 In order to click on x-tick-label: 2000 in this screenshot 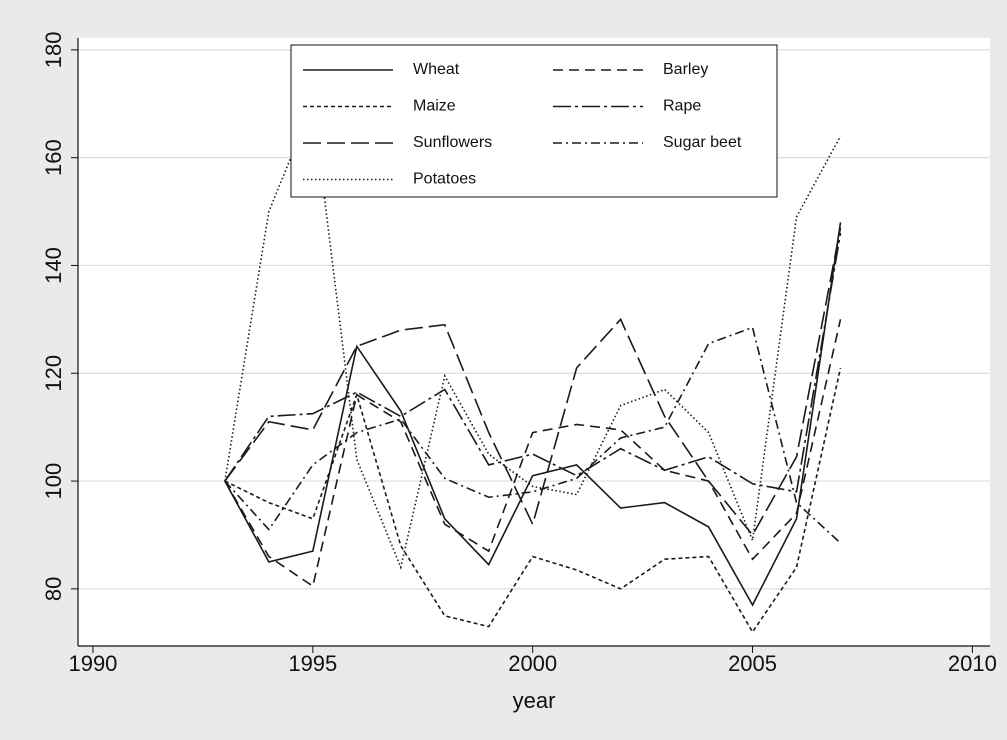, I will do `click(532, 663)`.